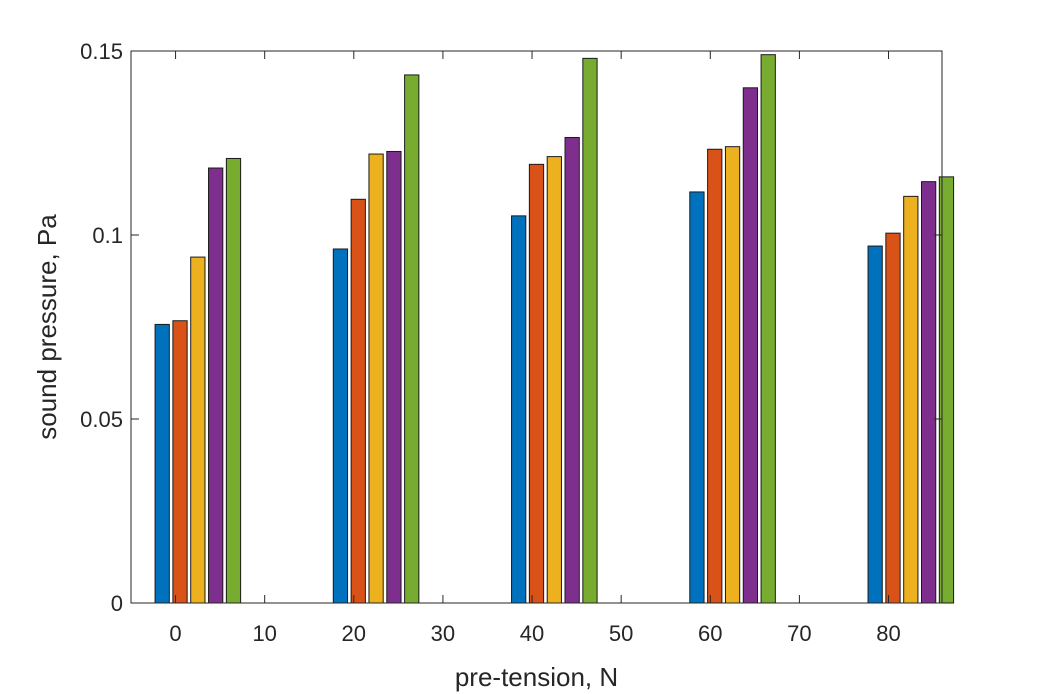 The height and width of the screenshot is (694, 1041). I want to click on x-tick-label: 60, so click(710, 633).